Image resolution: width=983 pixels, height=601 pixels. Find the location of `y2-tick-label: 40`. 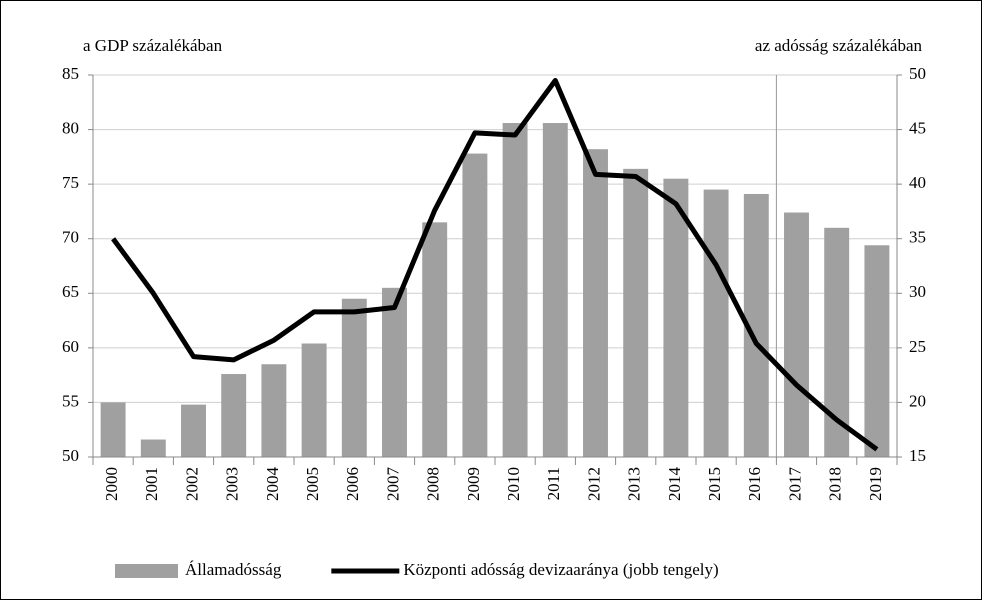

y2-tick-label: 40 is located at coordinates (917, 182).